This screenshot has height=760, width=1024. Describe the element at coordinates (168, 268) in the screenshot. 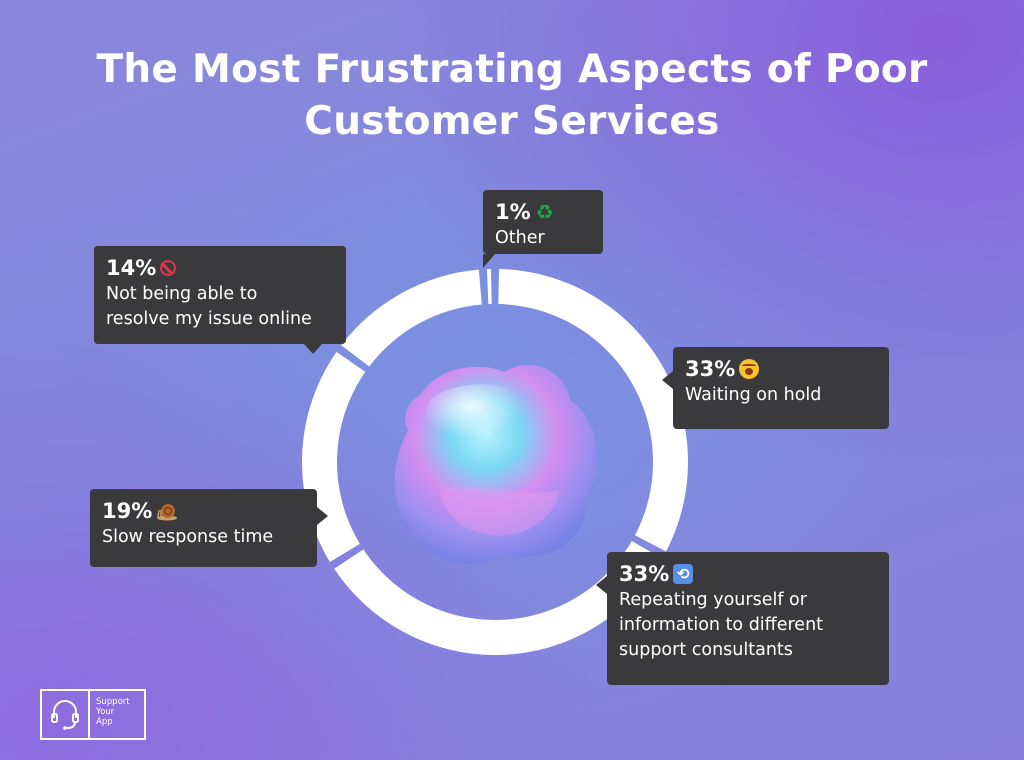

I see `no-entry-icon` at that location.